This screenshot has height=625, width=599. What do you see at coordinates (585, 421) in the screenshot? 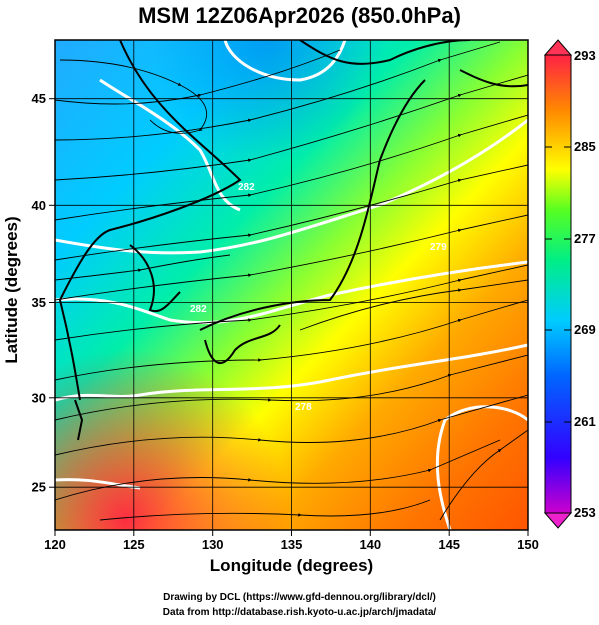
I see `colorbar-tick-label: 261` at bounding box center [585, 421].